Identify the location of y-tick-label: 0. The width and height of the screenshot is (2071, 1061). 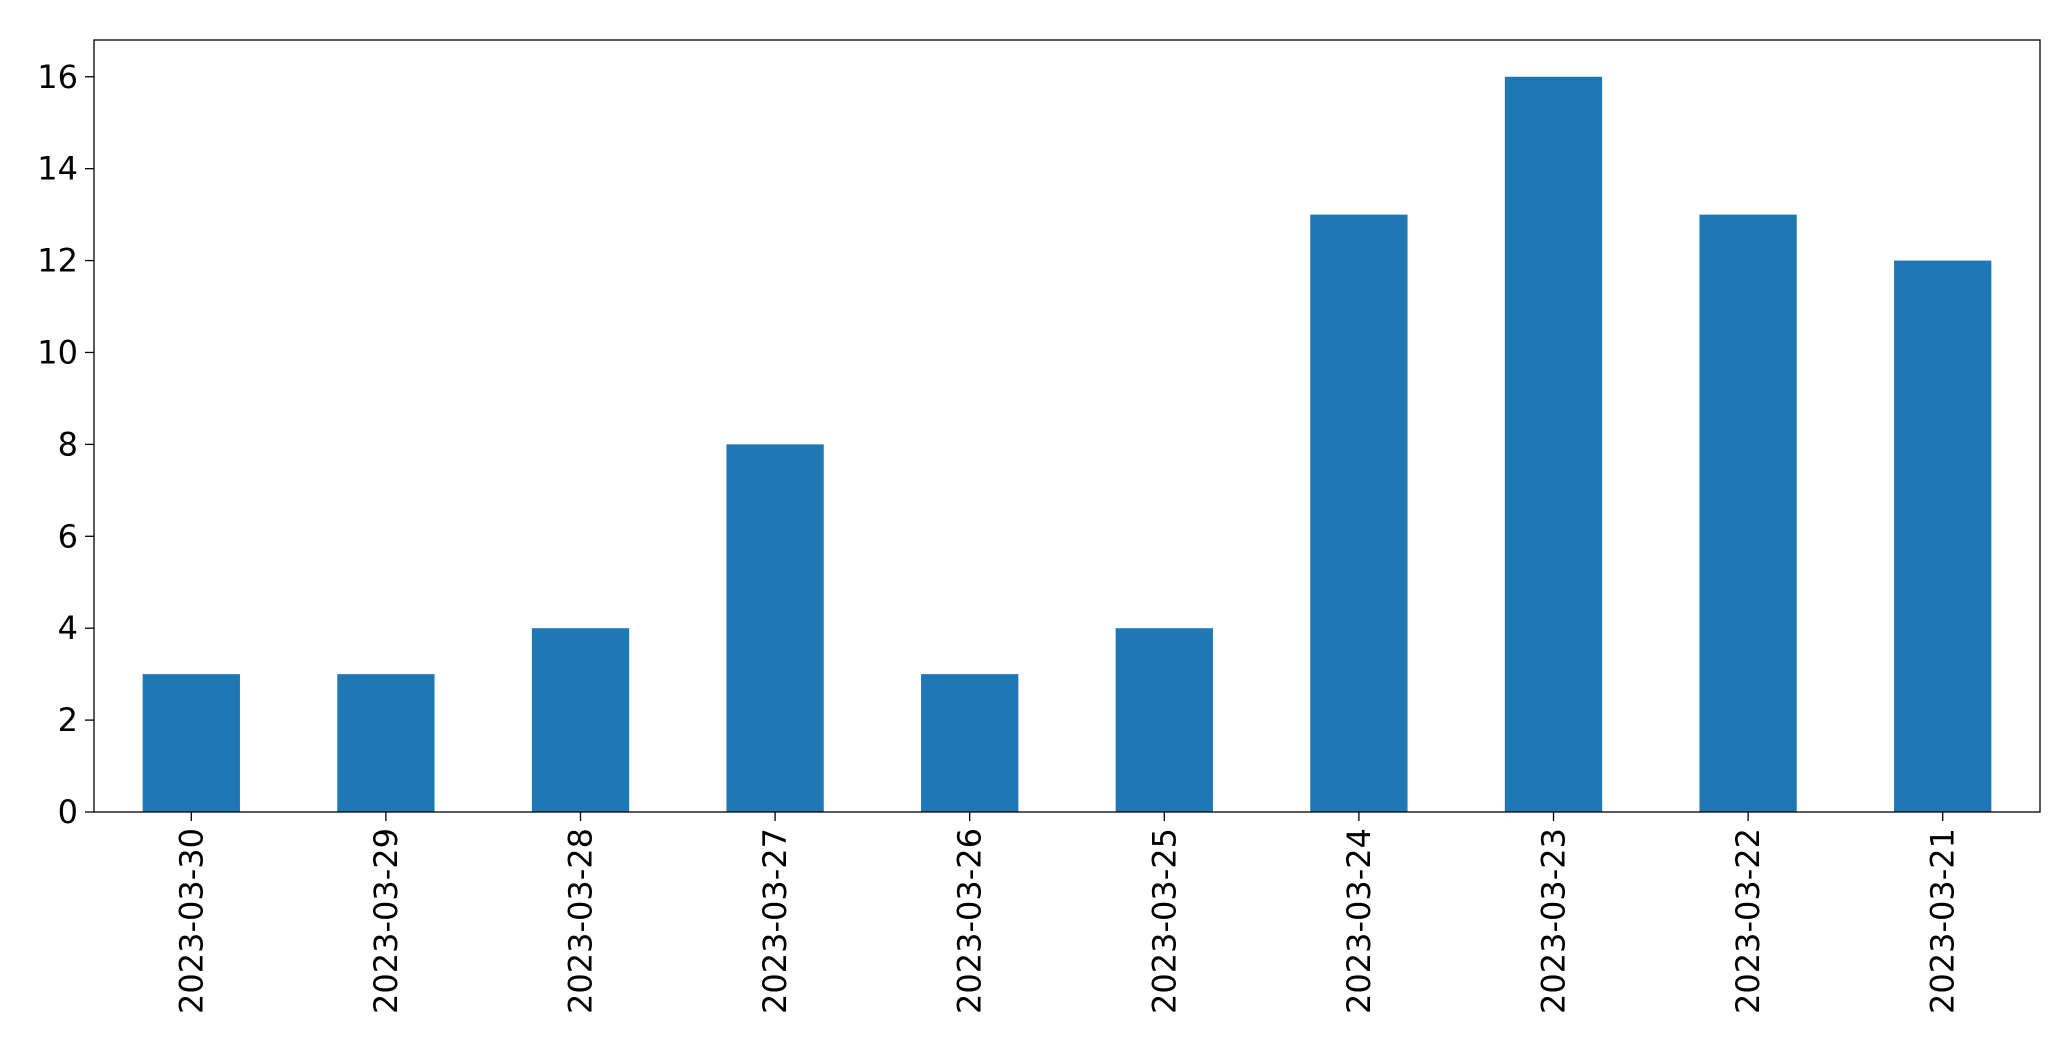
(68, 812).